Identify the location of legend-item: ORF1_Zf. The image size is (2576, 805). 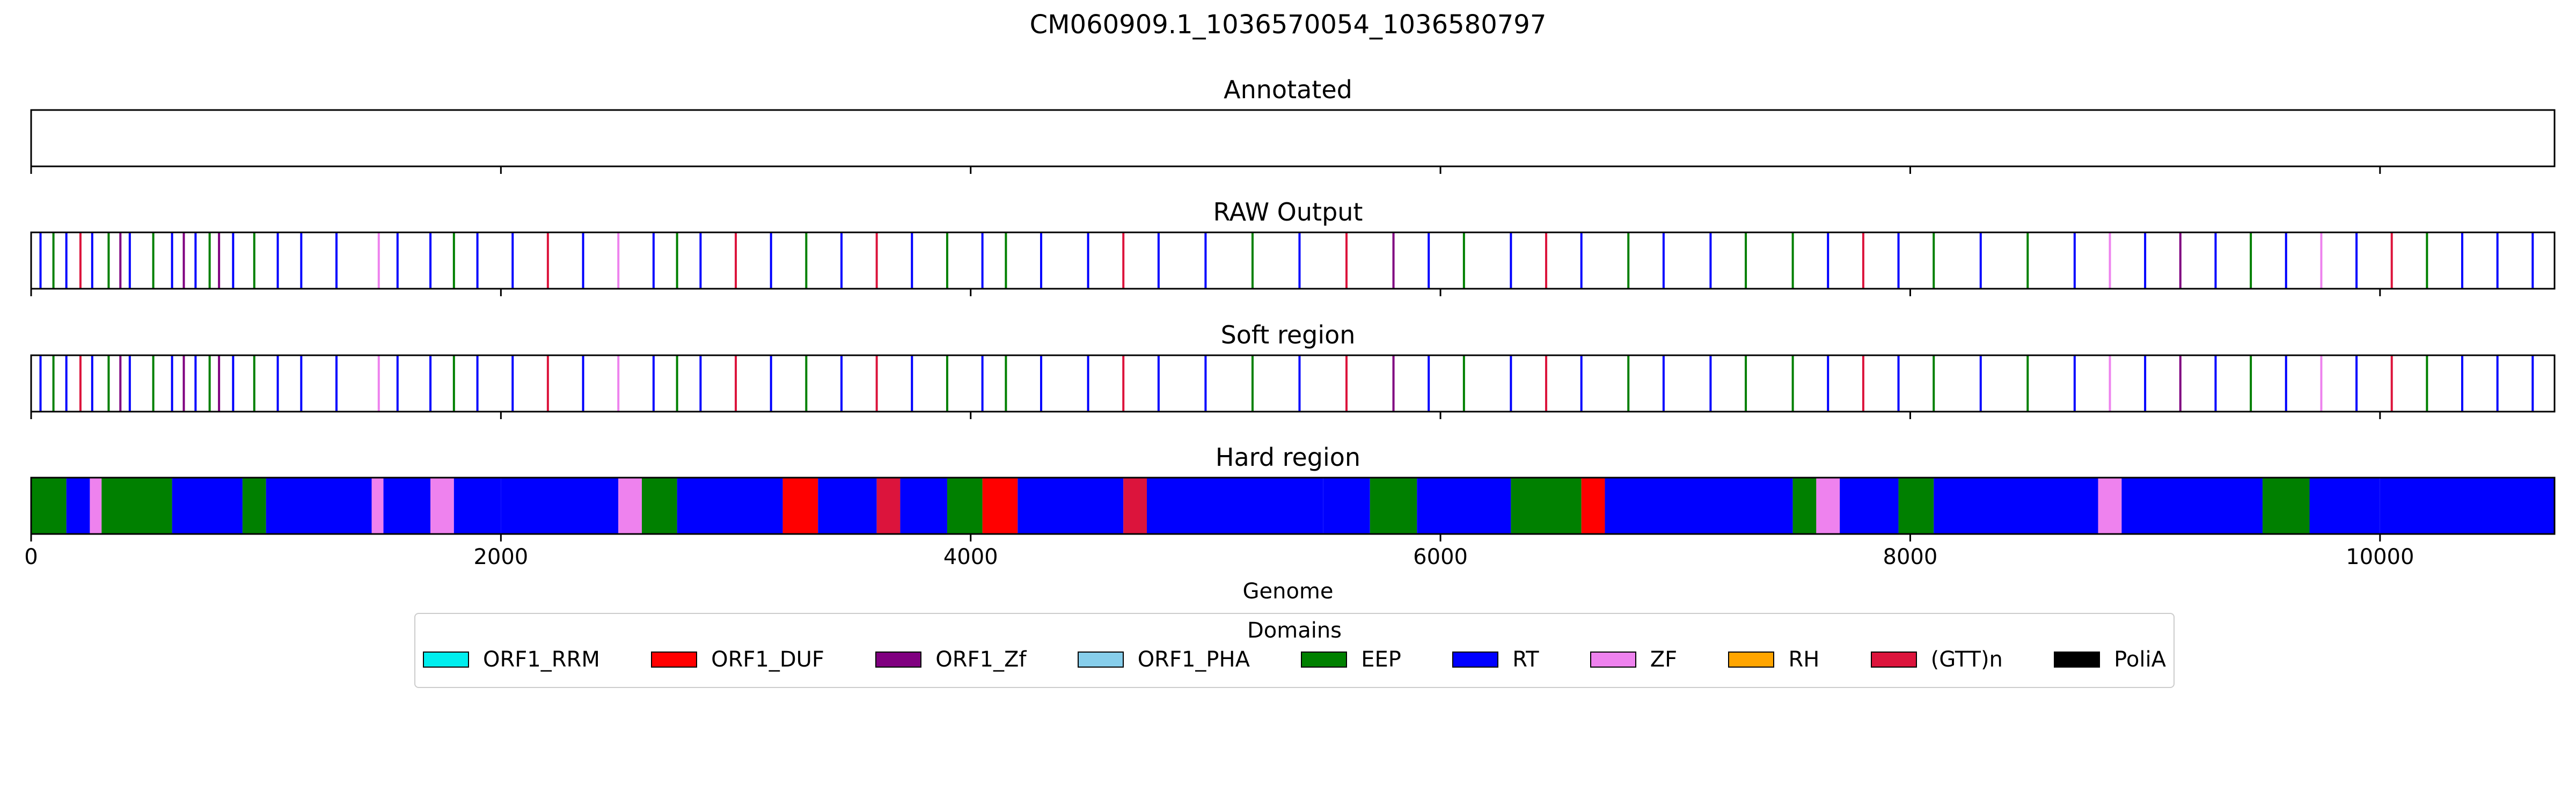
(950, 659).